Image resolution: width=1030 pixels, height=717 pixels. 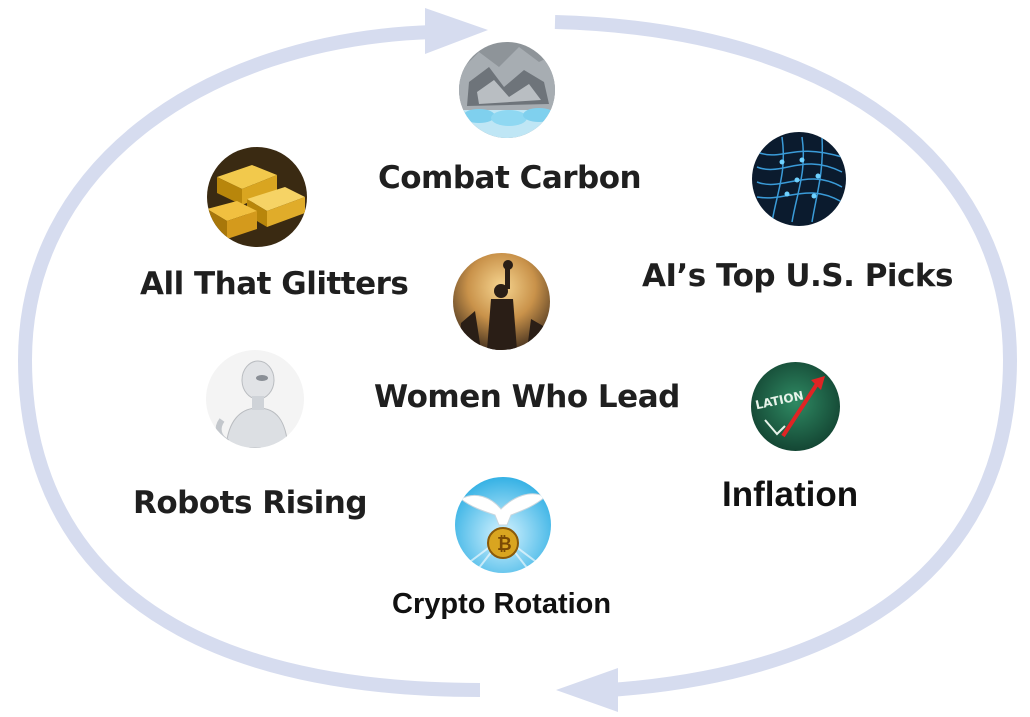 What do you see at coordinates (255, 399) in the screenshot?
I see `robot-icon` at bounding box center [255, 399].